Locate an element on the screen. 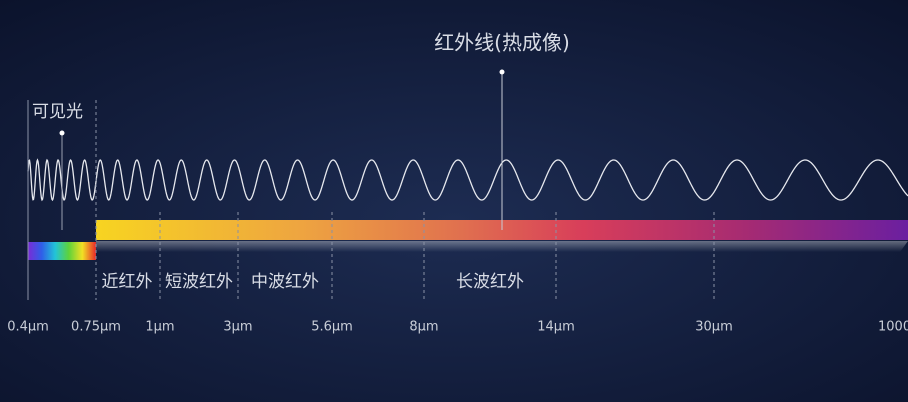  wave is located at coordinates (467, 180).